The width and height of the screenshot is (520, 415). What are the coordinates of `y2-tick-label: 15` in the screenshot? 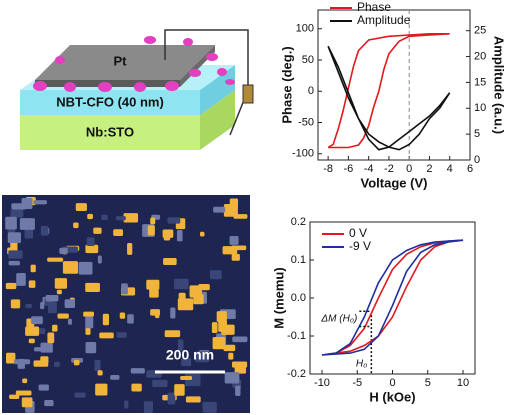 It's located at (480, 82).